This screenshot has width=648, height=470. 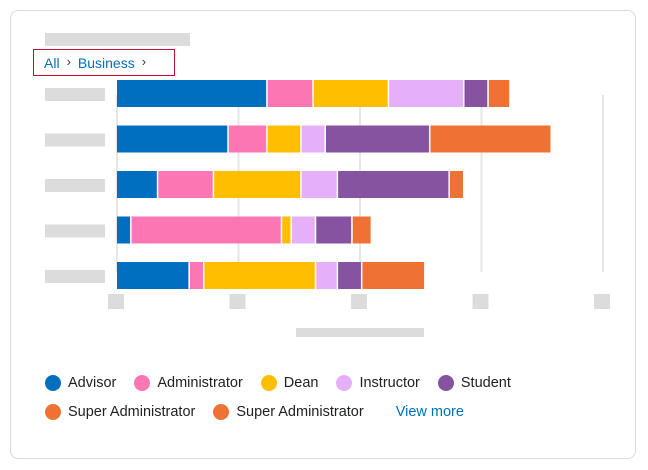 I want to click on legend-item-advisor: Advisor, so click(x=81, y=382).